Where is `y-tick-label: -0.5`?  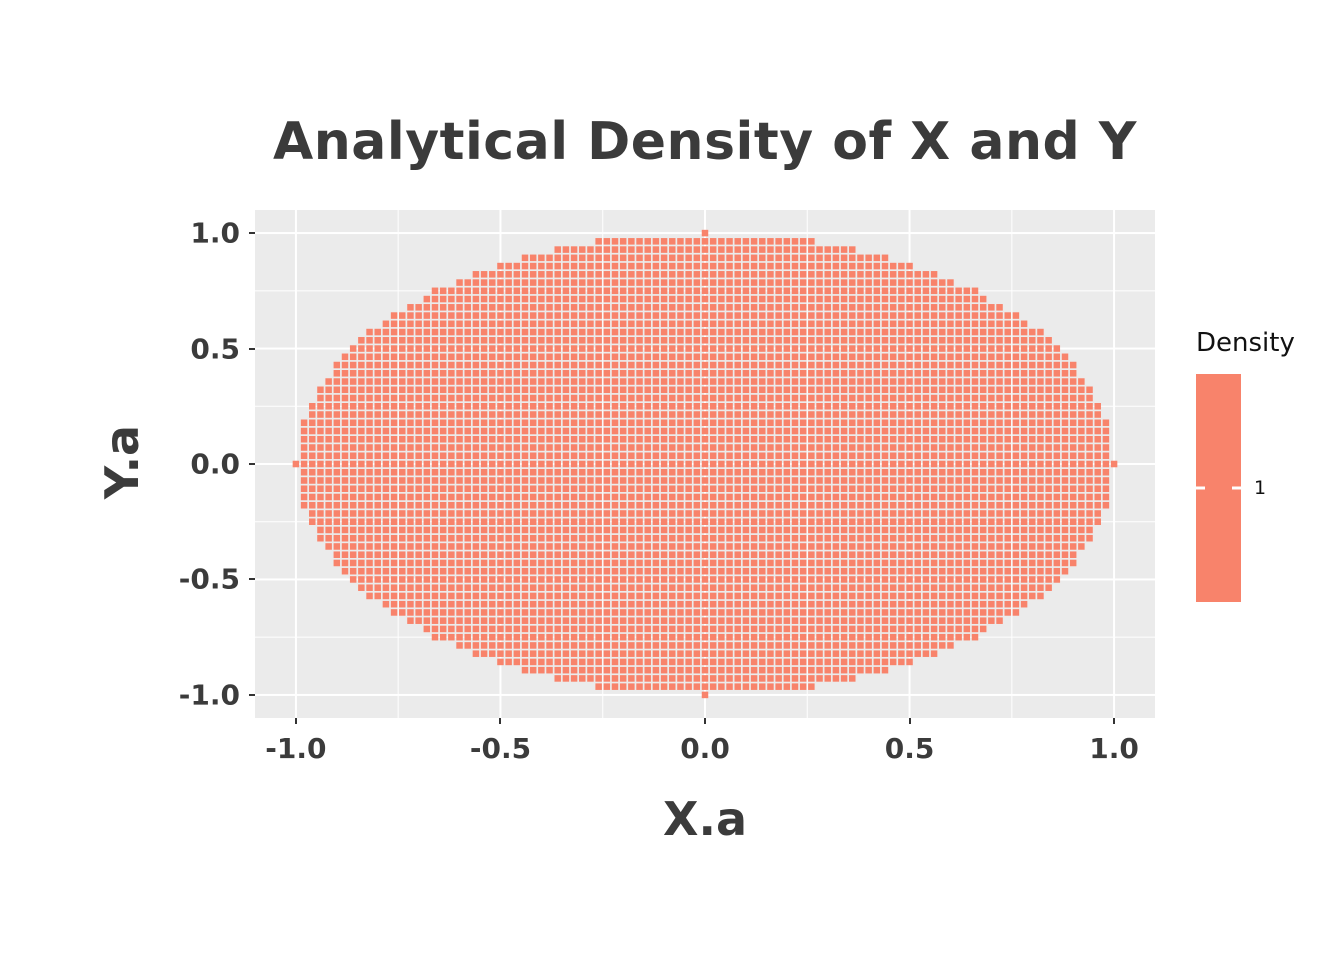 y-tick-label: -0.5 is located at coordinates (209, 579).